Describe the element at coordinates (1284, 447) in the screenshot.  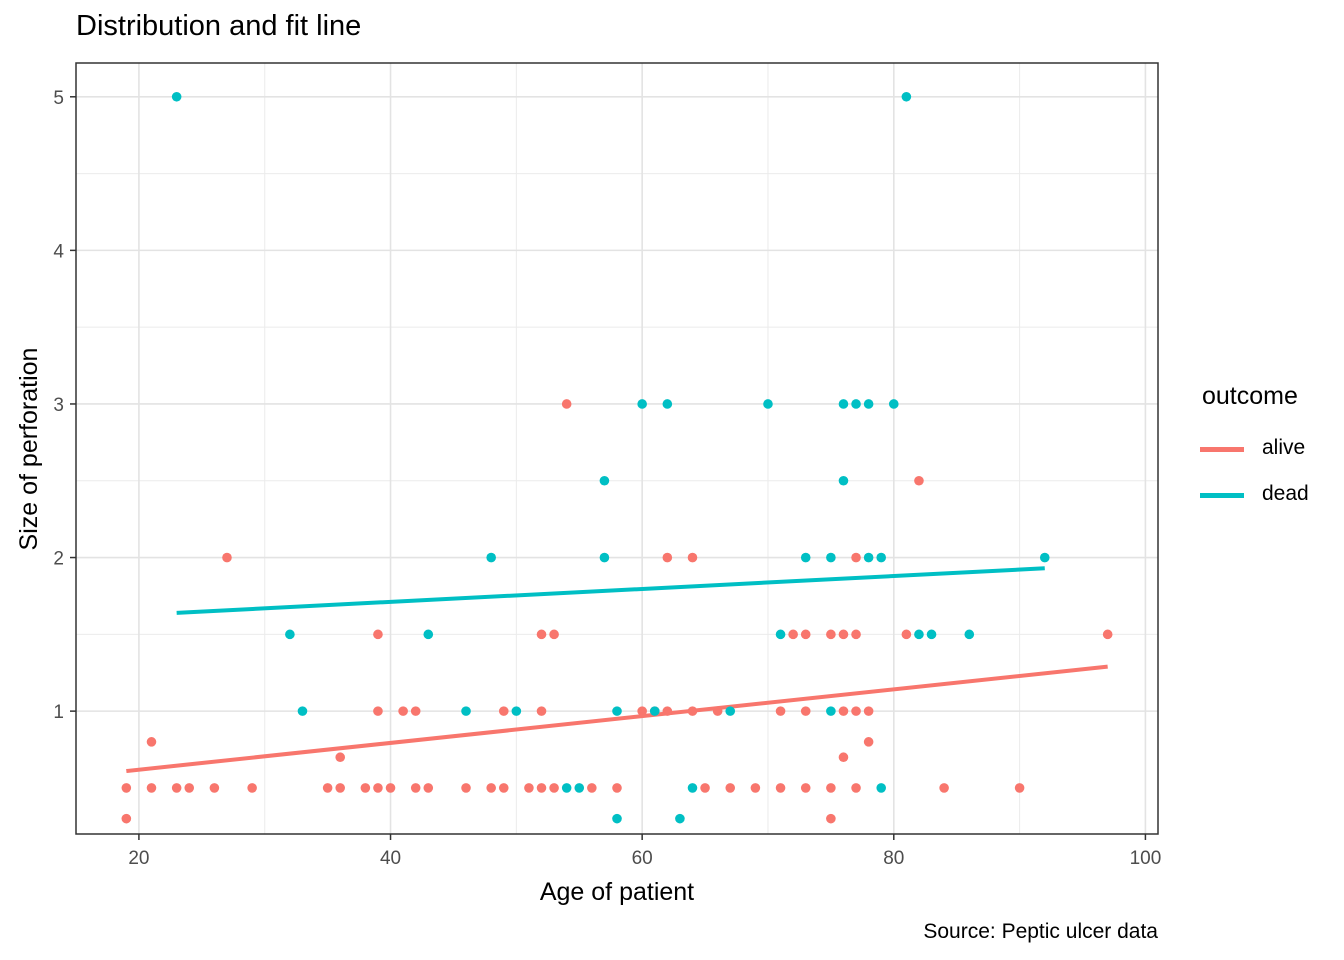
I see `legend-label-alive: alive` at that location.